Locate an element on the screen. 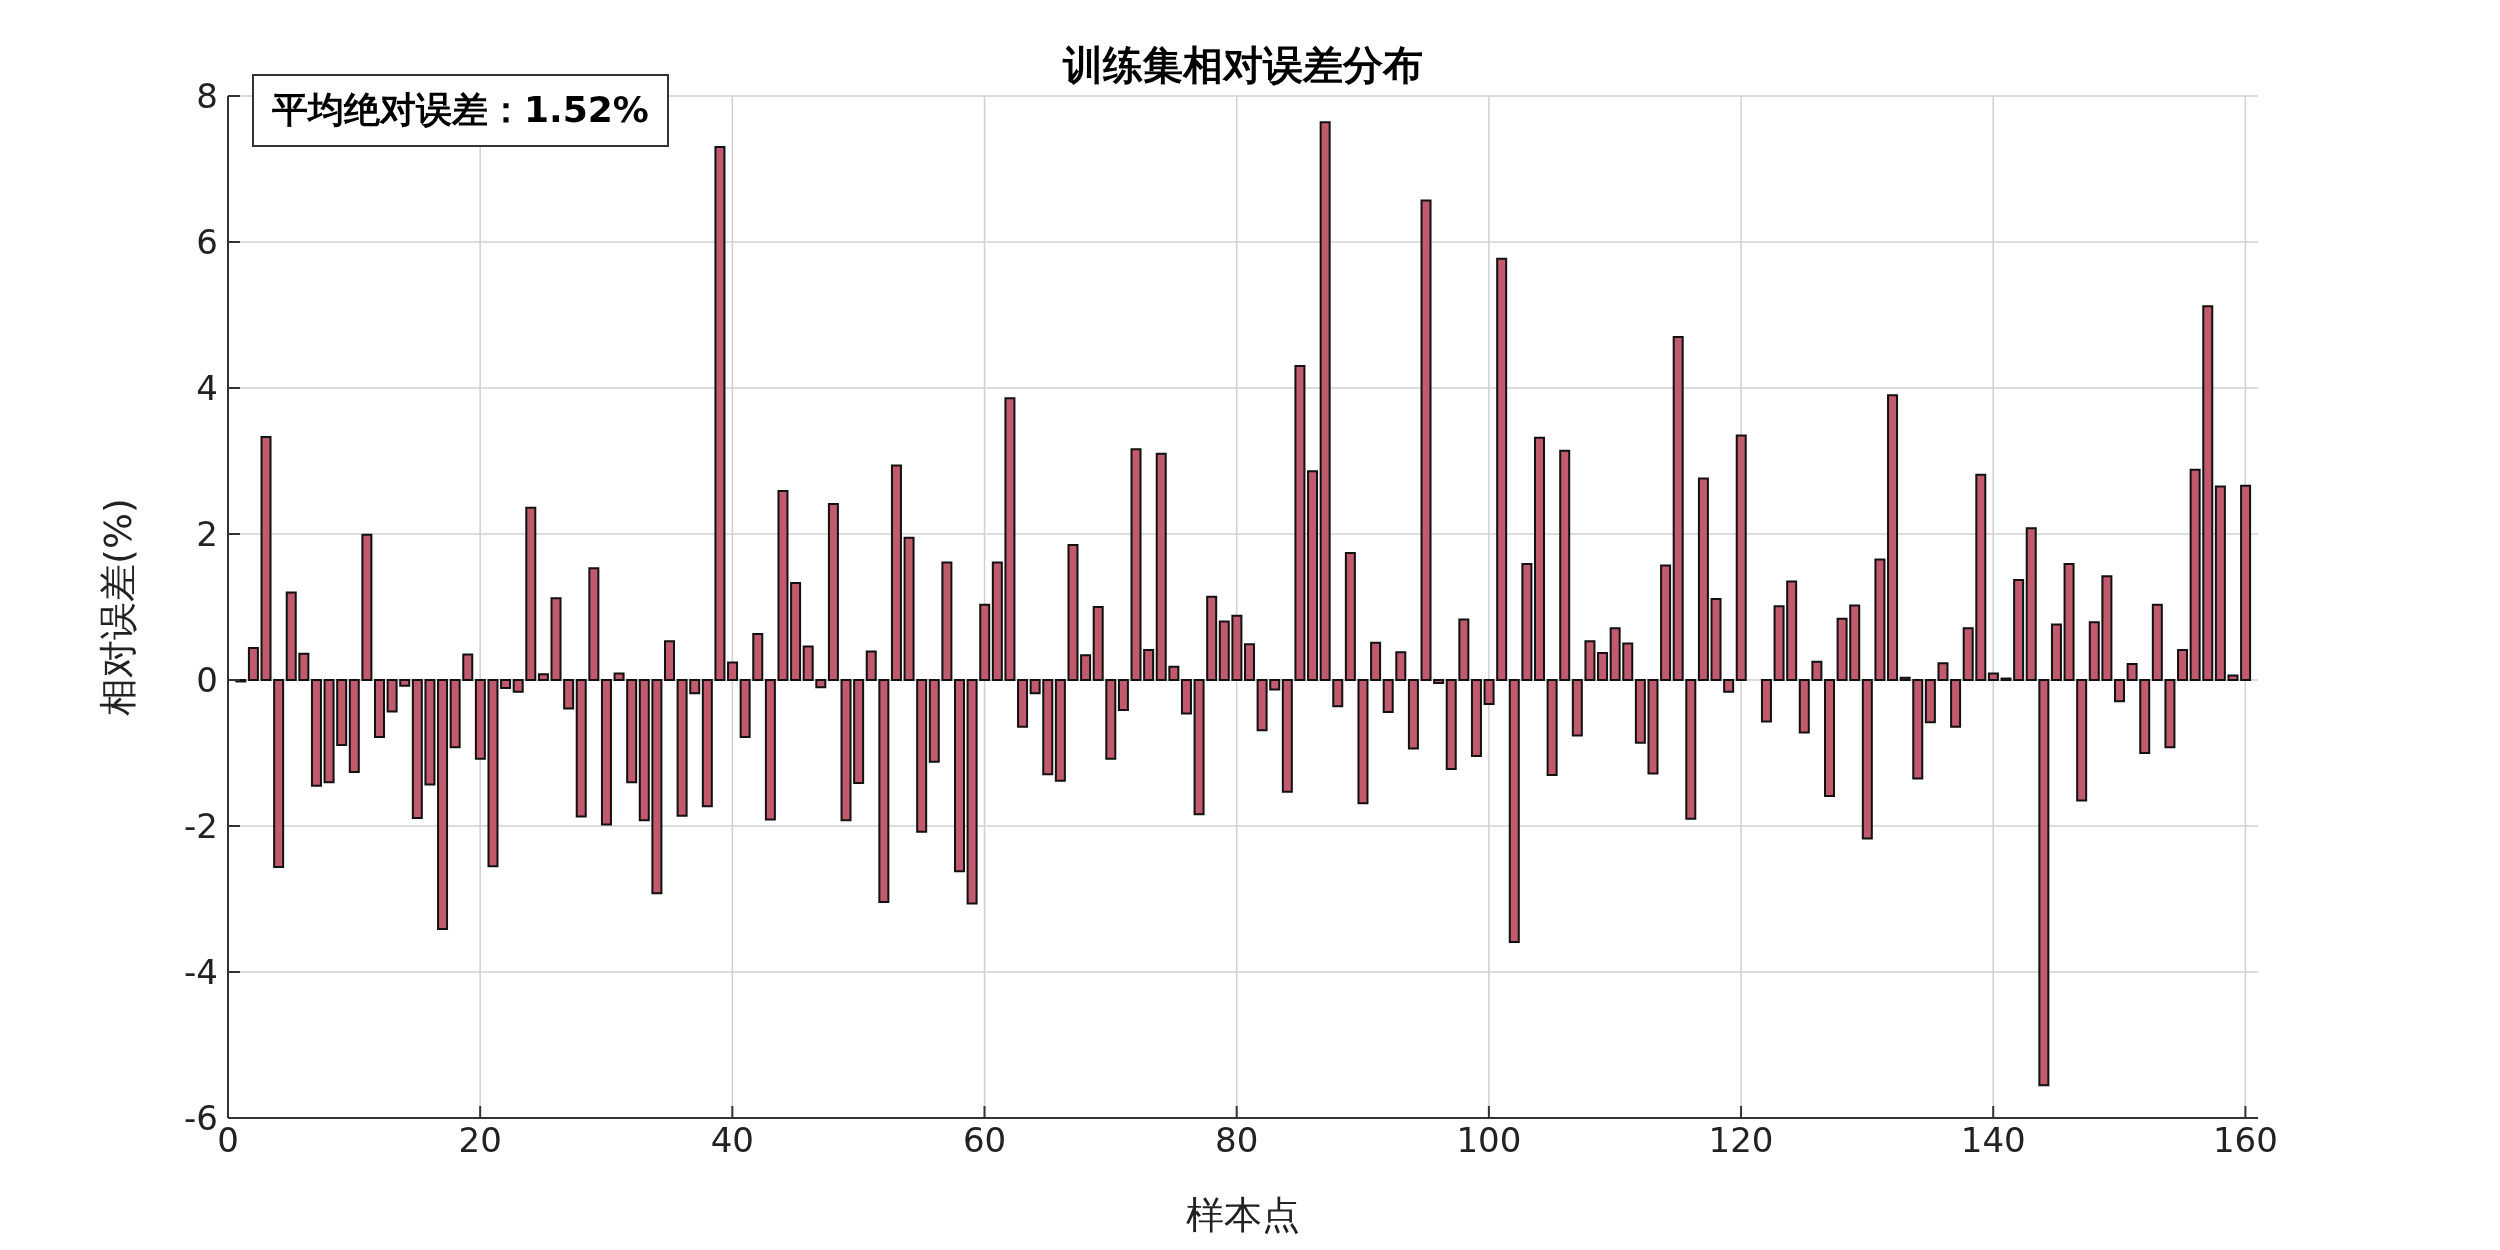  y-tick-label: 8 is located at coordinates (207, 96).